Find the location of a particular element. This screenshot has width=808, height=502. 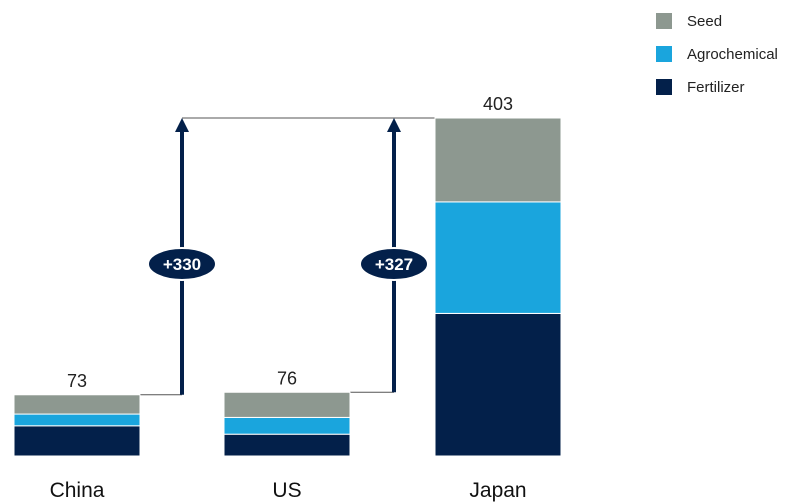

bar-us-agrochemical is located at coordinates (287, 425).